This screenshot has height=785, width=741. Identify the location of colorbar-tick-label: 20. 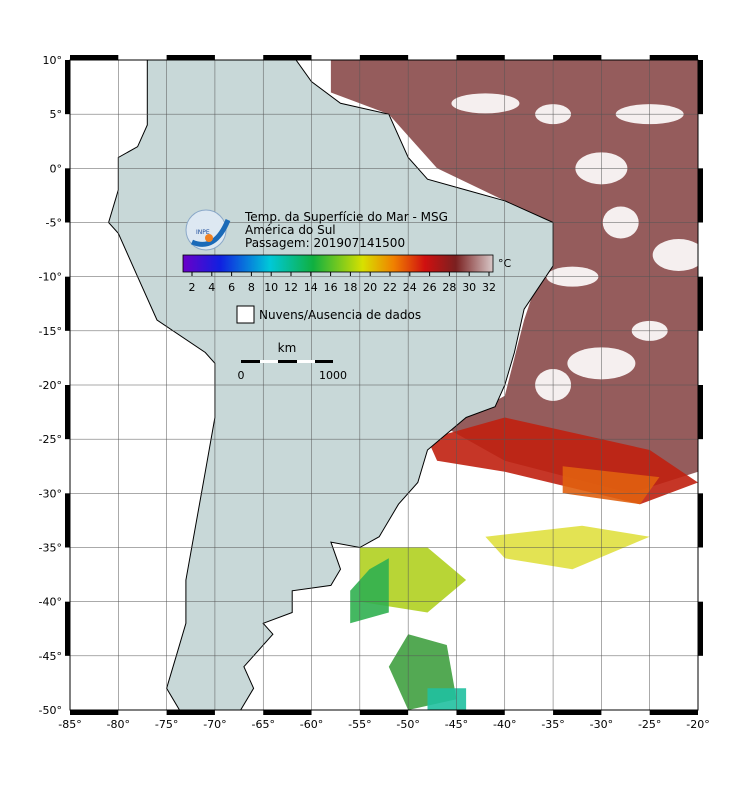
(370, 287).